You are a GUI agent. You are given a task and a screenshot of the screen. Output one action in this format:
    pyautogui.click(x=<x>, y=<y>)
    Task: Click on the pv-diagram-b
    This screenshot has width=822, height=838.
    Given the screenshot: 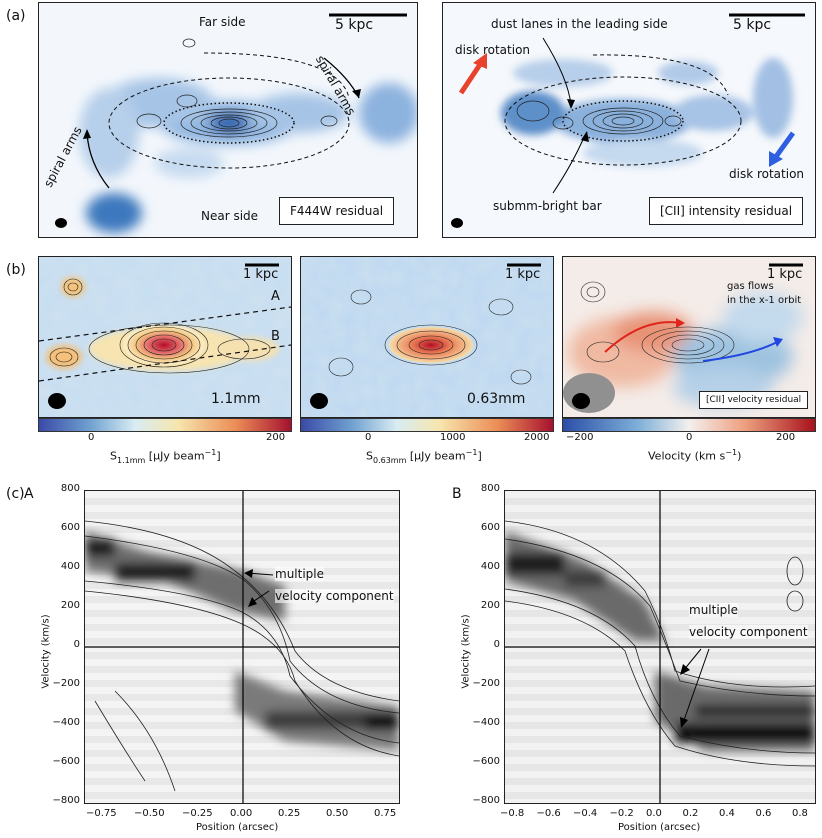 What is the action you would take?
    pyautogui.click(x=660, y=647)
    